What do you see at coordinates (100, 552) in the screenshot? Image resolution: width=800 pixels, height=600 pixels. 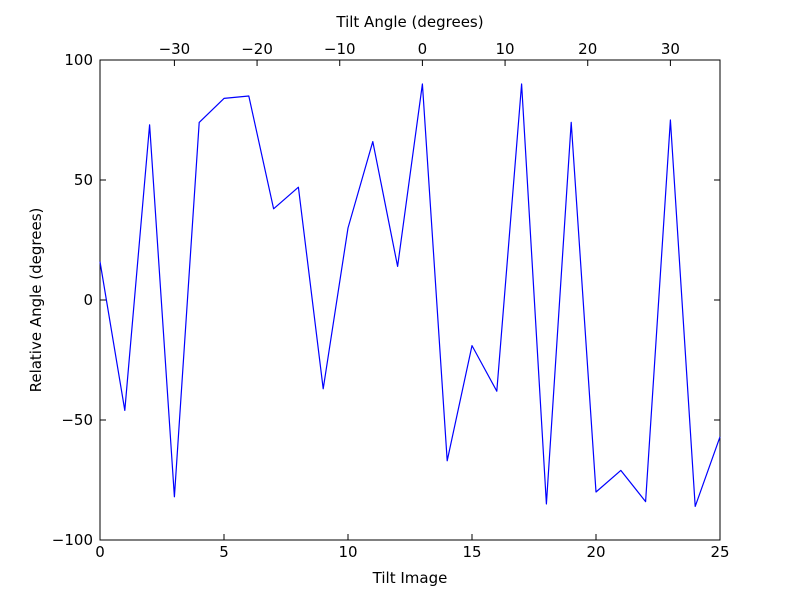 I see `x-tick-label: 0` at bounding box center [100, 552].